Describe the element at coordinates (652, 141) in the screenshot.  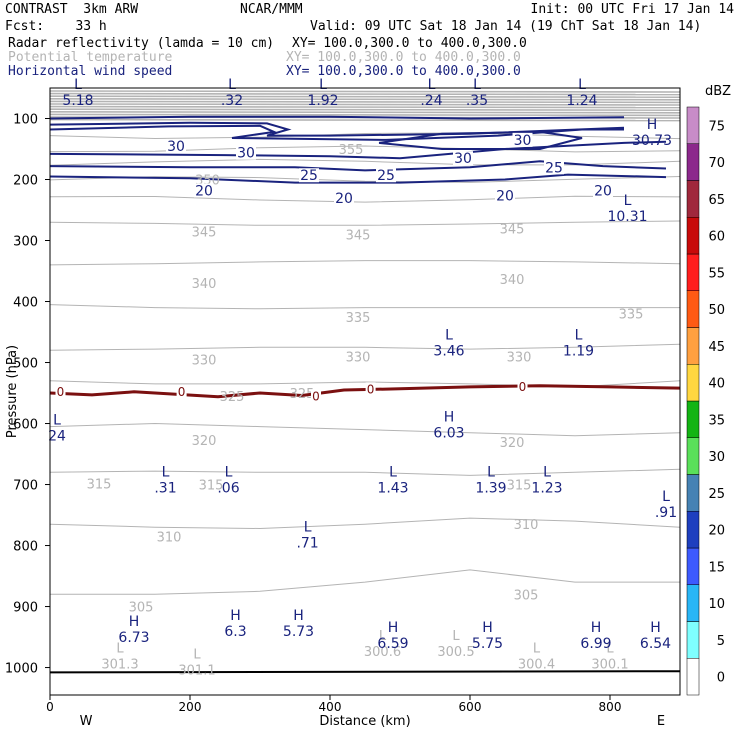
I see `wind-extremum-value: 30.73` at that location.